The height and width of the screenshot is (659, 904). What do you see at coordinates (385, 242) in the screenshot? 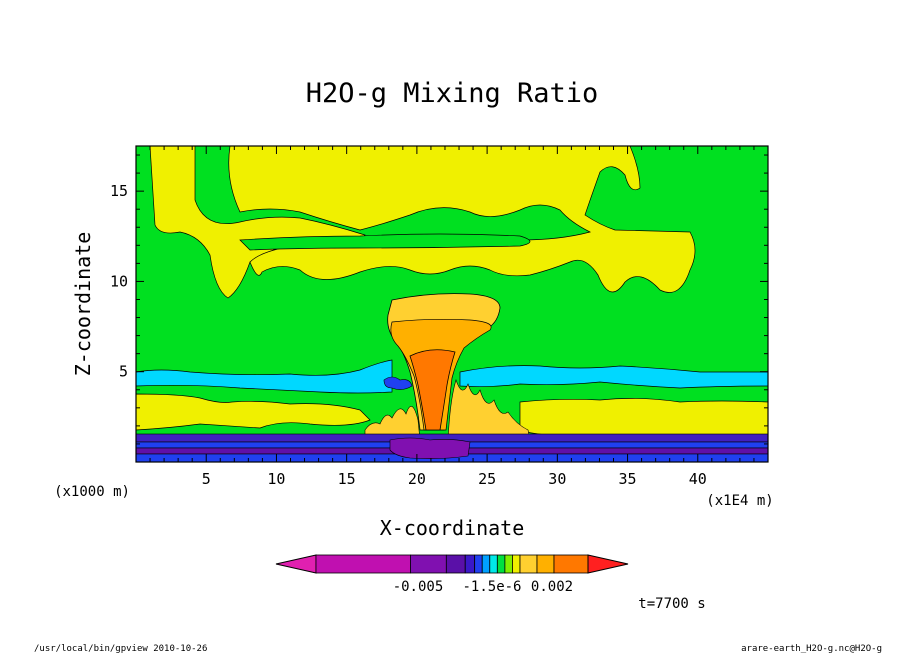
I see `green-tongue` at bounding box center [385, 242].